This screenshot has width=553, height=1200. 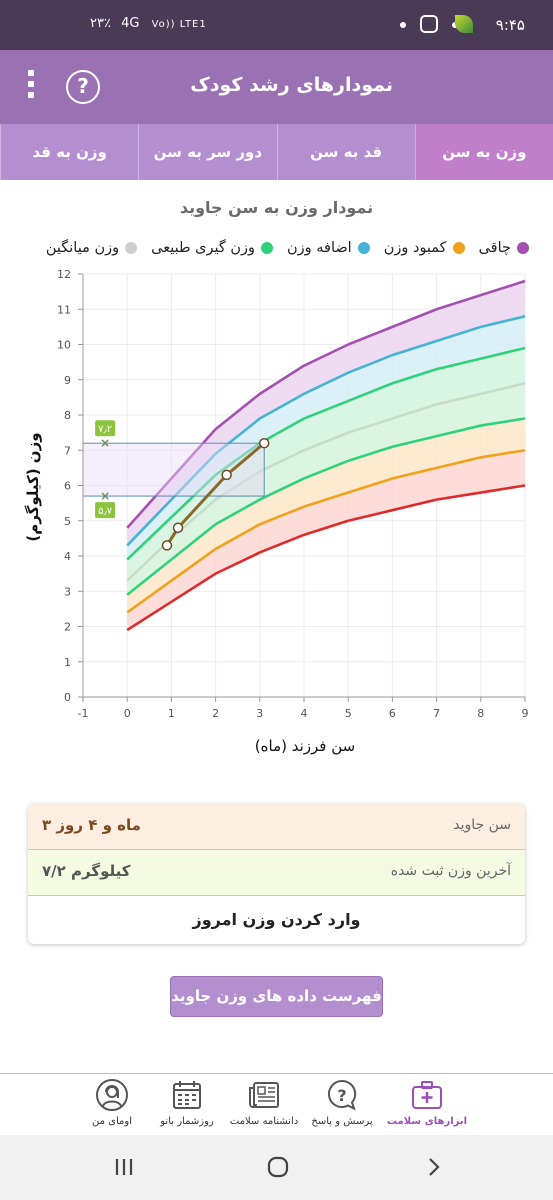 What do you see at coordinates (319, 248) in the screenshot?
I see `legend-label: اضافه وزن` at bounding box center [319, 248].